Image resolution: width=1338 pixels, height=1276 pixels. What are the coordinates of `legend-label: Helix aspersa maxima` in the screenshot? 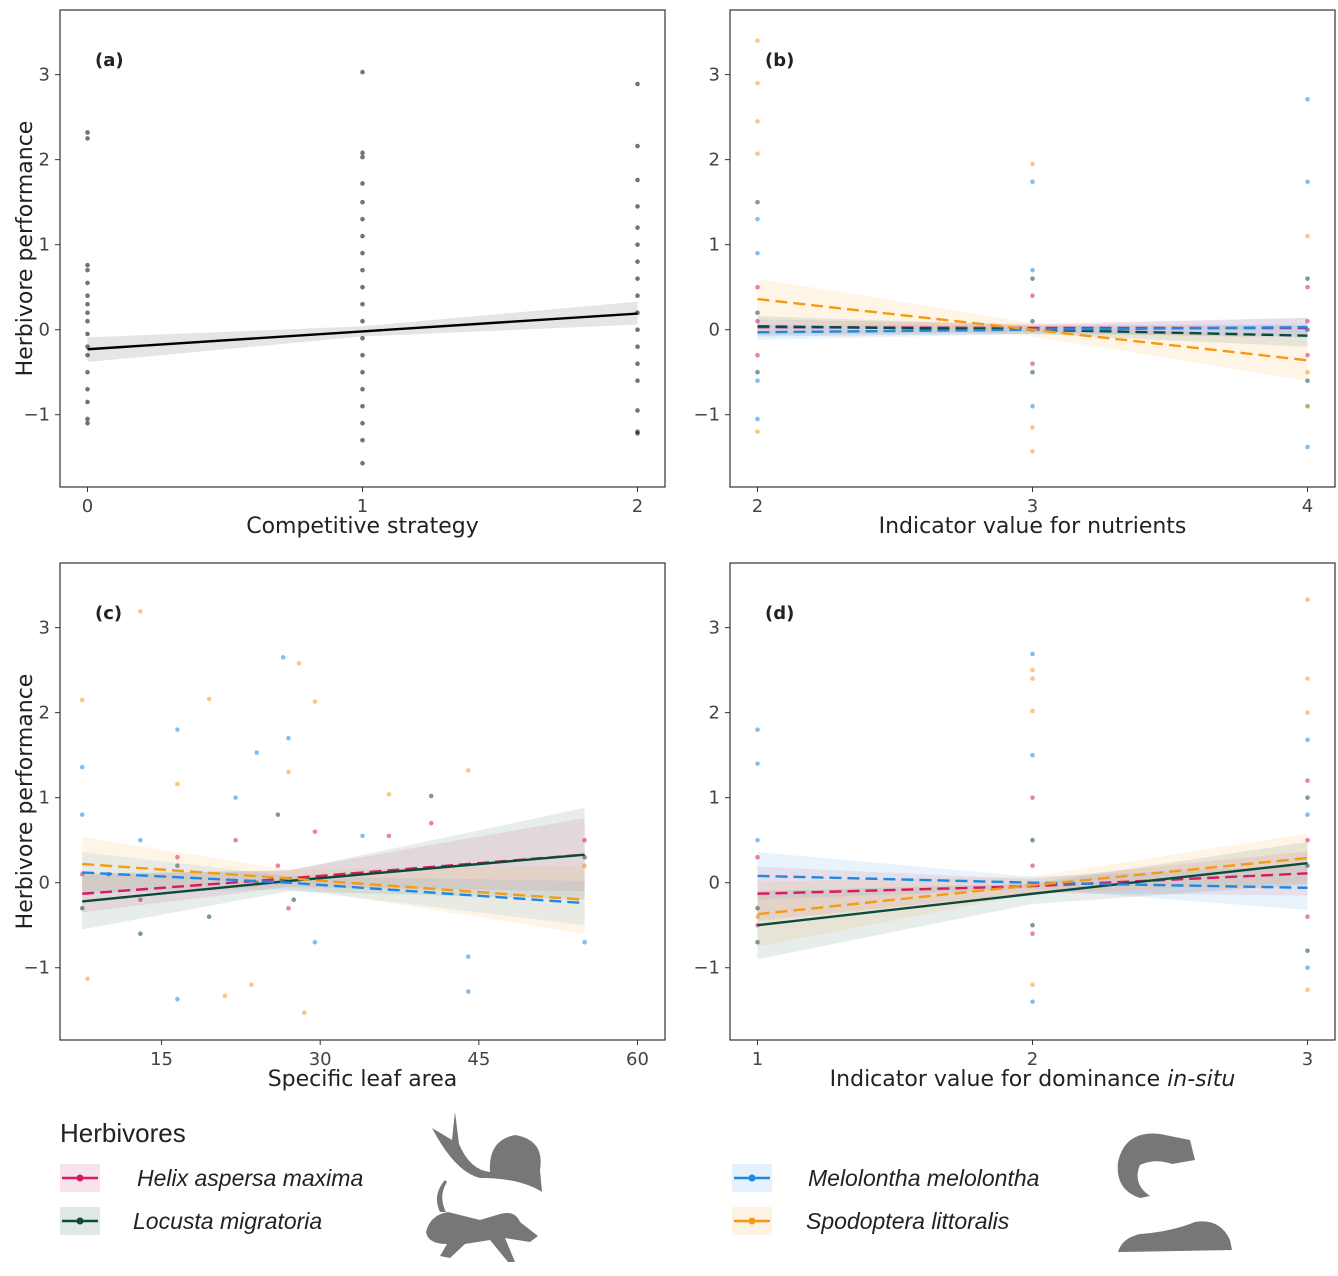 It's located at (250, 1178).